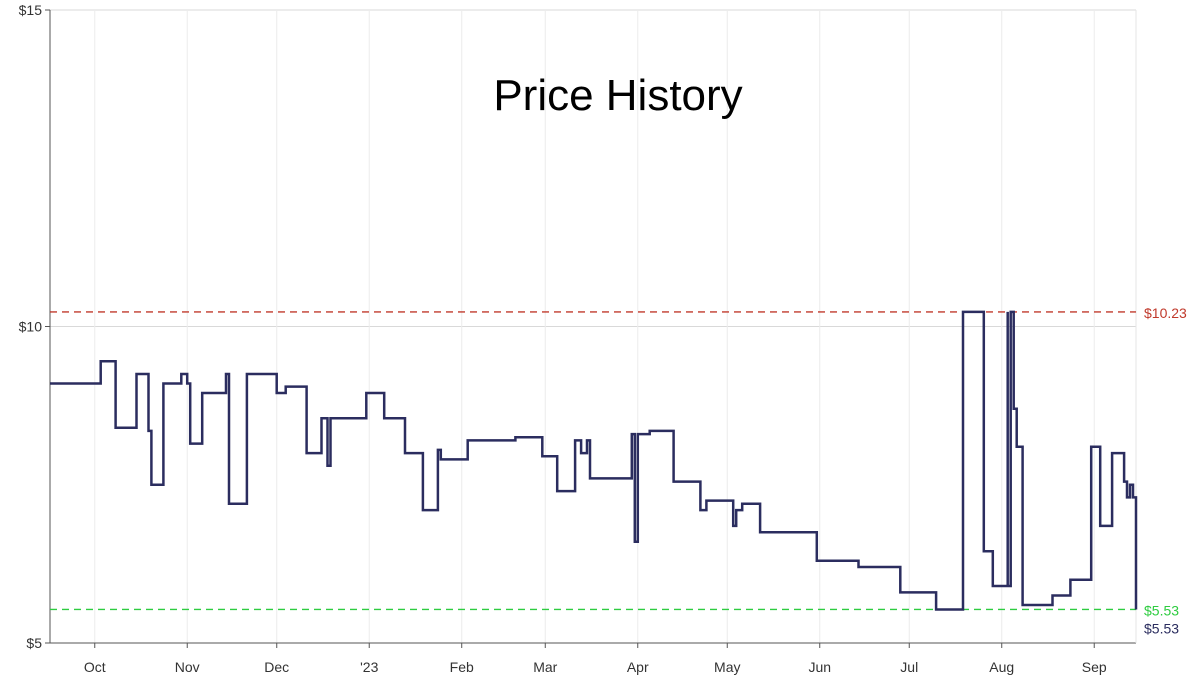  What do you see at coordinates (638, 667) in the screenshot?
I see `x-tick-label: Apr` at bounding box center [638, 667].